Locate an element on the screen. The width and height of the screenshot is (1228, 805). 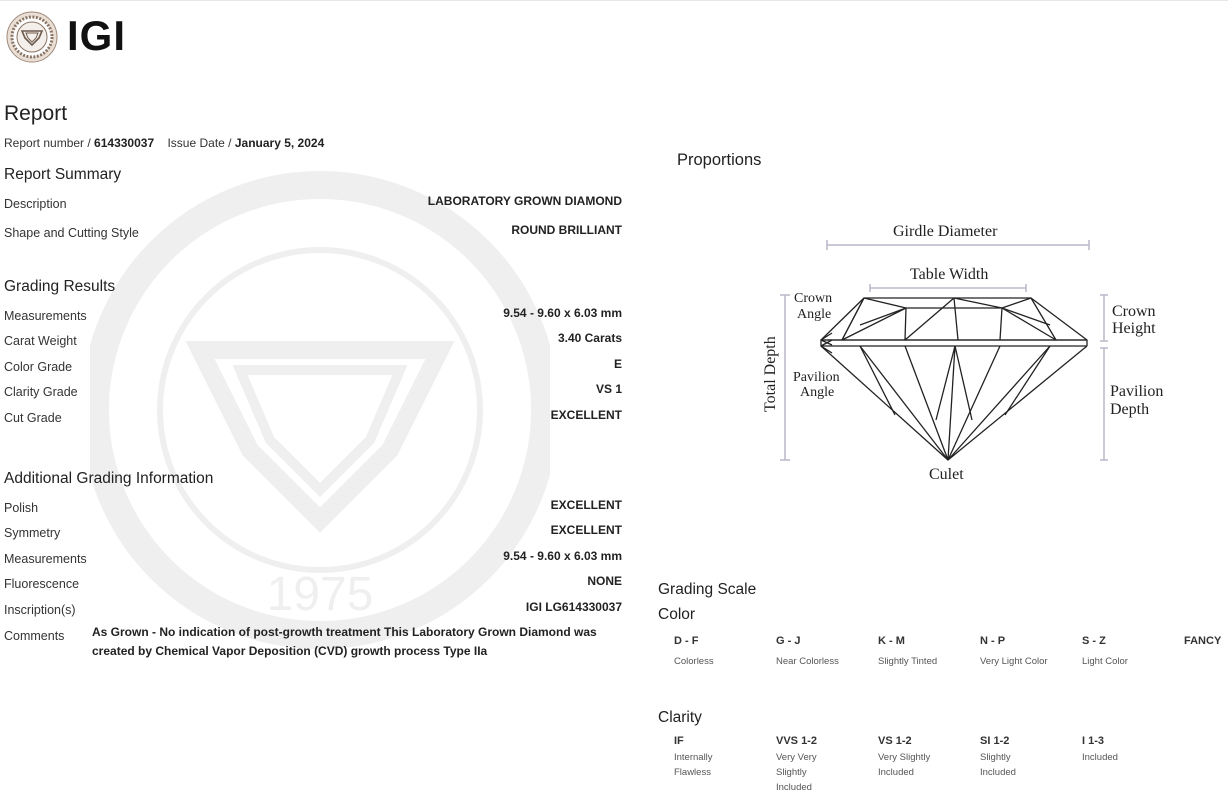
grading-value: 9.54 - 9.60 x 6.03 mm is located at coordinates (562, 313).